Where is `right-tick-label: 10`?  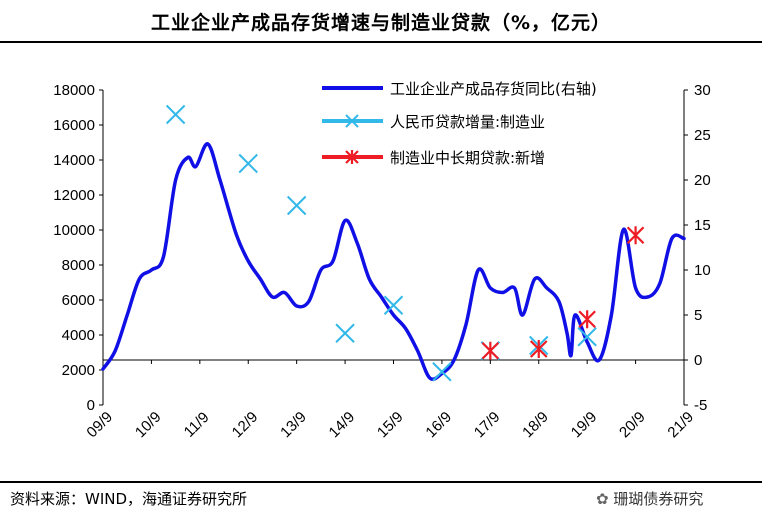 right-tick-label: 10 is located at coordinates (702, 270).